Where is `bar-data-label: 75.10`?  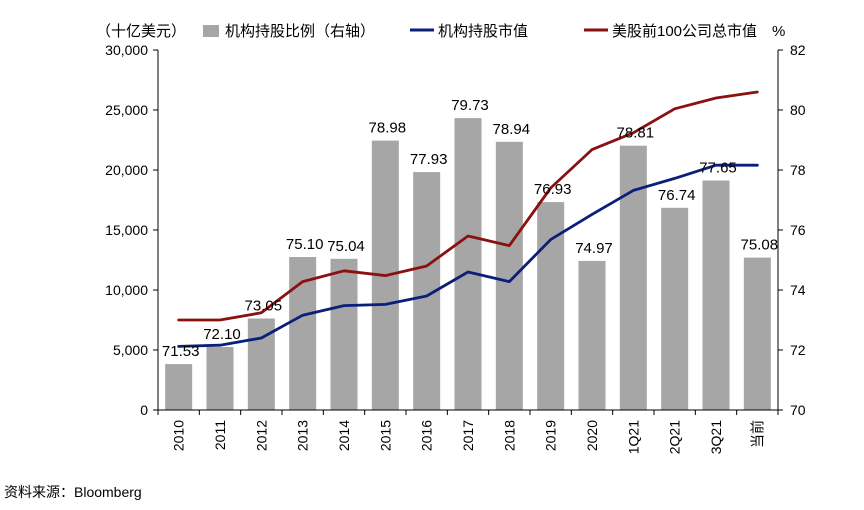 bar-data-label: 75.10 is located at coordinates (305, 244).